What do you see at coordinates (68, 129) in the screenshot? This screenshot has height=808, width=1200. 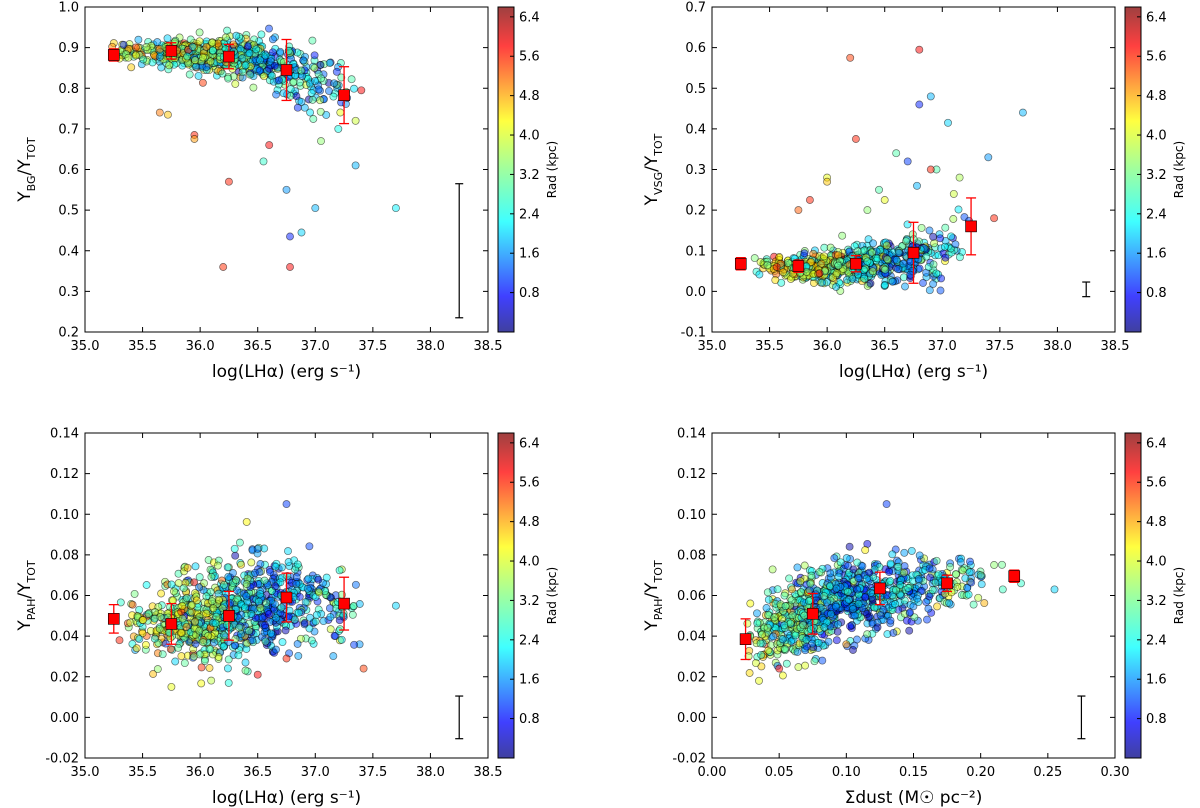 I see `y-tick-label: 0.7` at bounding box center [68, 129].